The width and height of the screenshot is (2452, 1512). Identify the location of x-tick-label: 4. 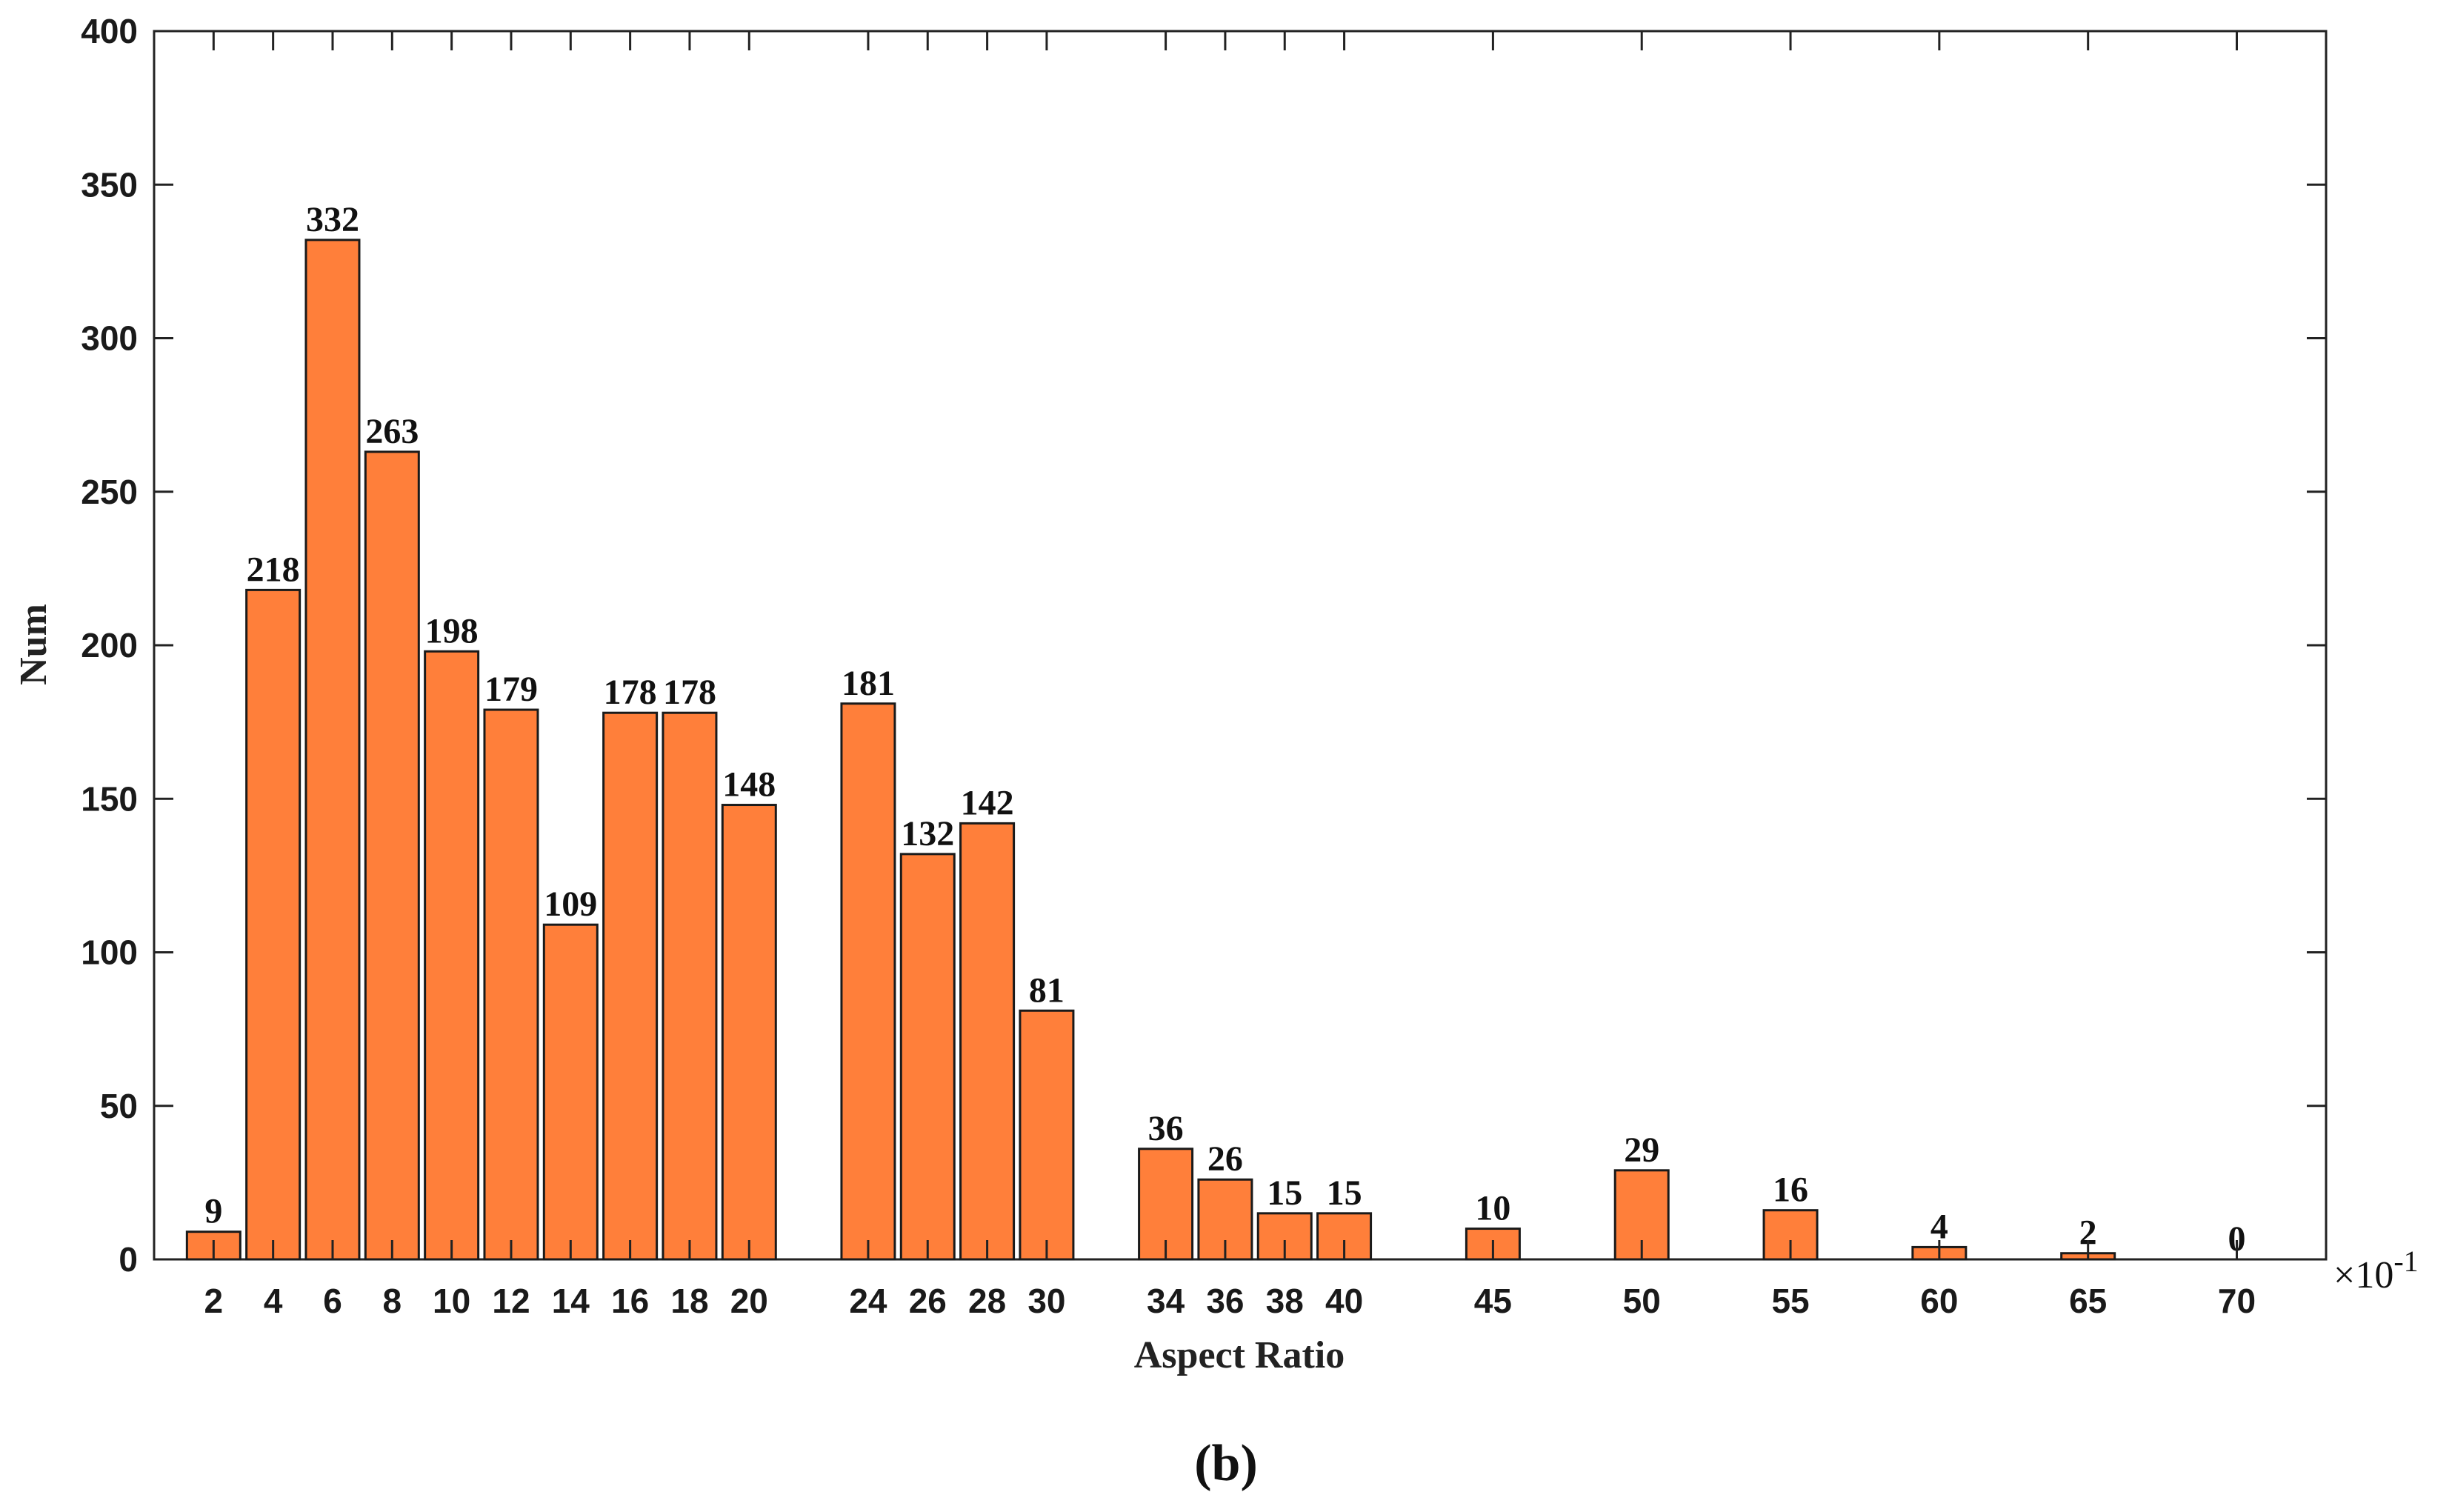
(273, 1301).